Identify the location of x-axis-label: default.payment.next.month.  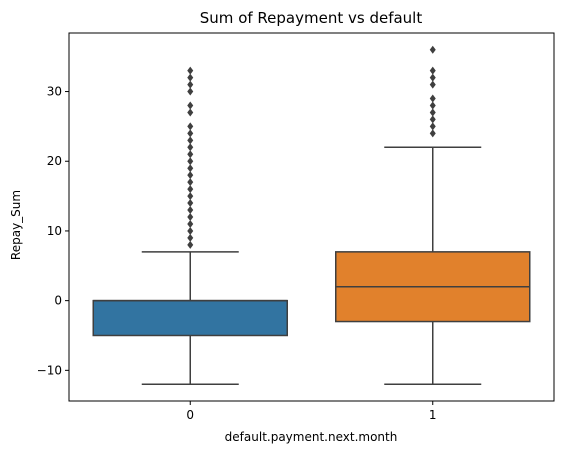
(311, 437).